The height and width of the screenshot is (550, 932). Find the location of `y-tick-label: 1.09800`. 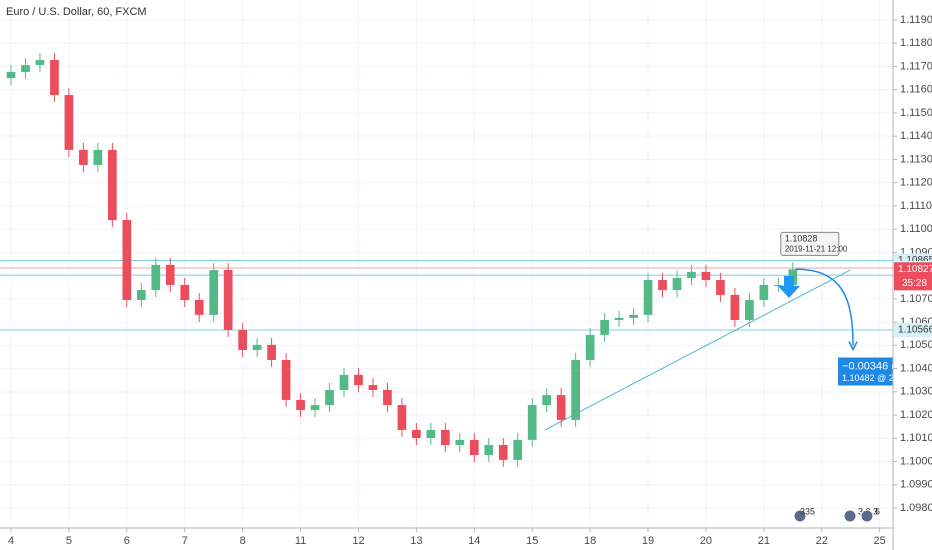

y-tick-label: 1.09800 is located at coordinates (916, 508).